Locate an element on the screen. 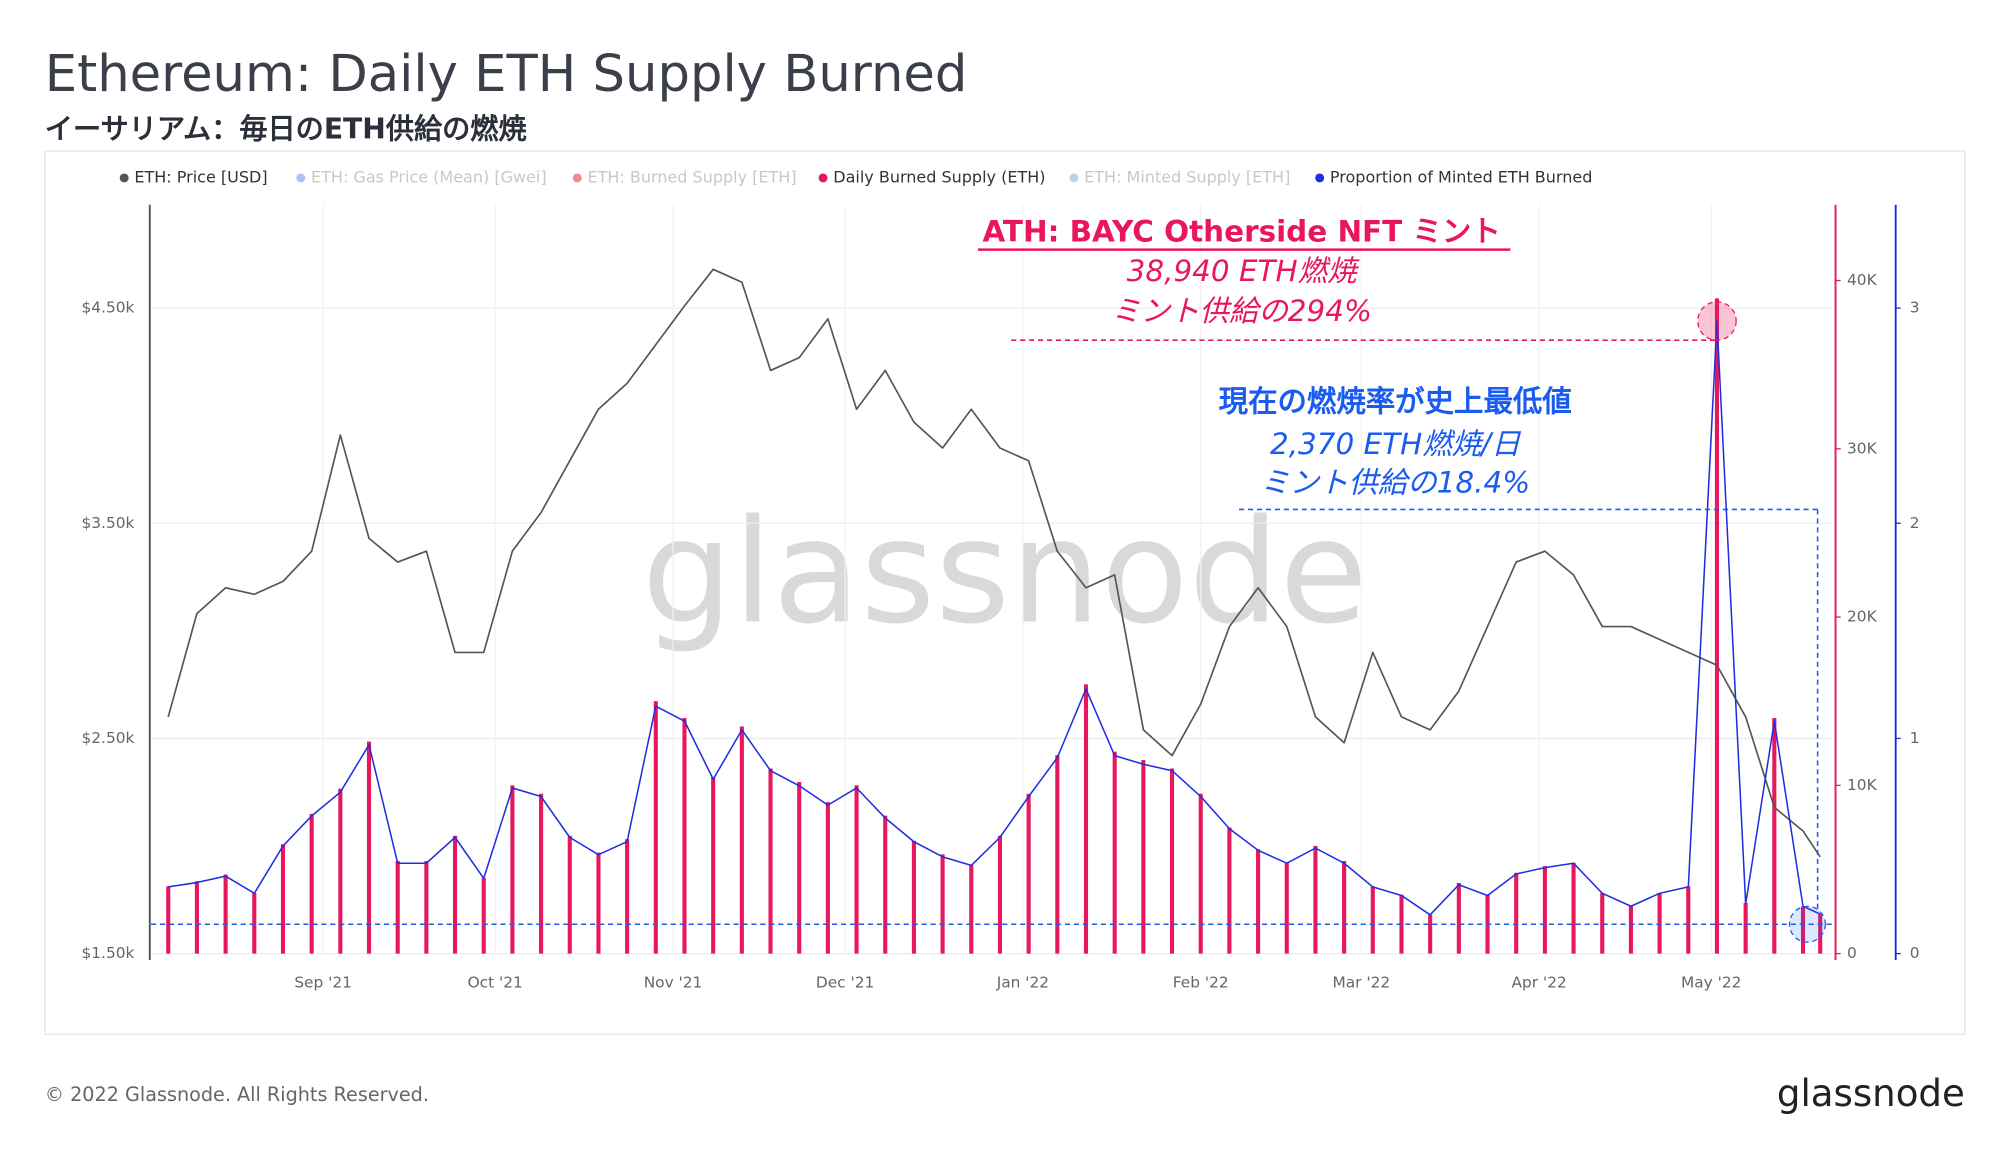  x-tick-label: Mar '22 is located at coordinates (1362, 983).